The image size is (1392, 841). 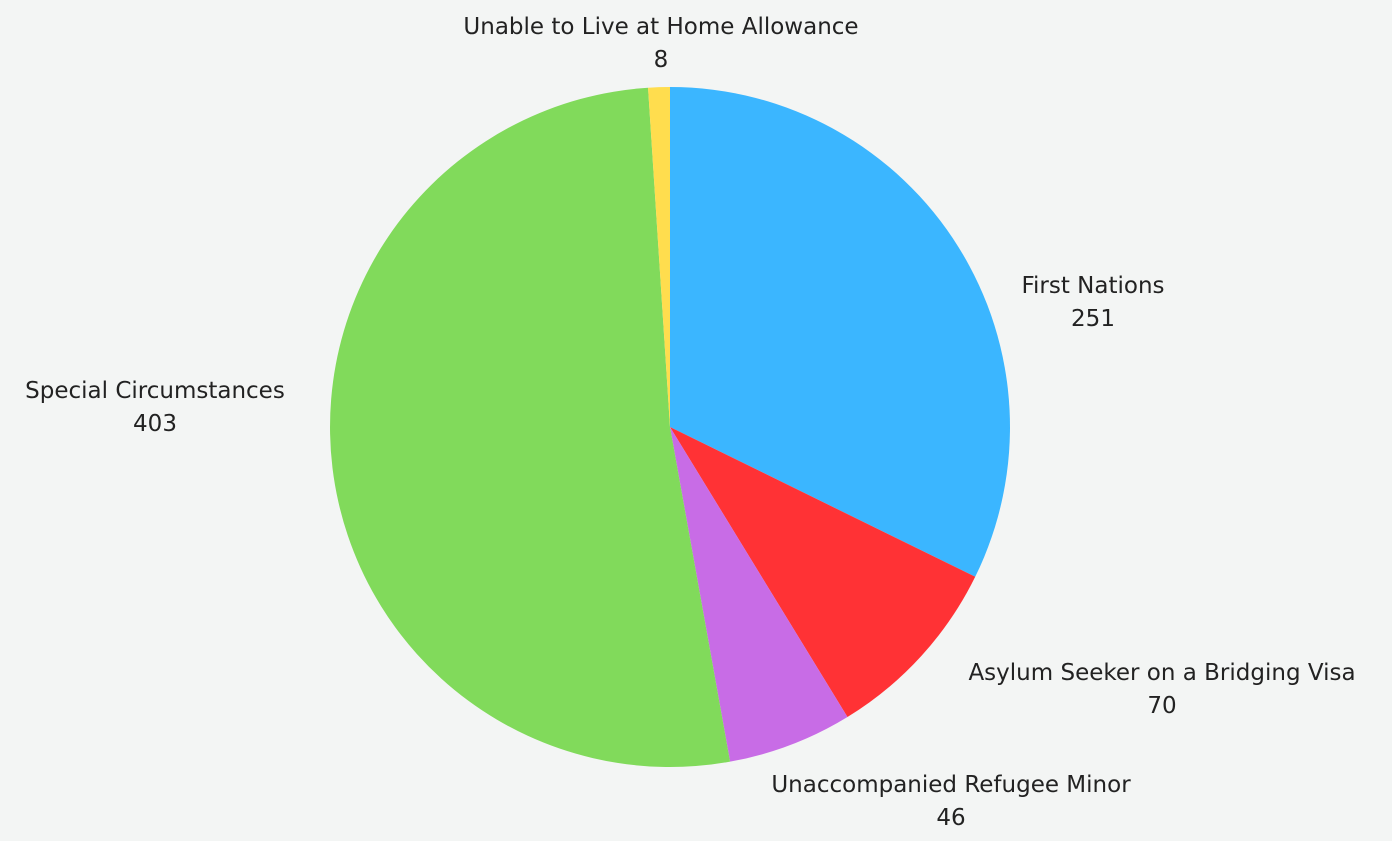 What do you see at coordinates (1161, 673) in the screenshot?
I see `slice-label: Asylum Seeker on a Bridging Visa` at bounding box center [1161, 673].